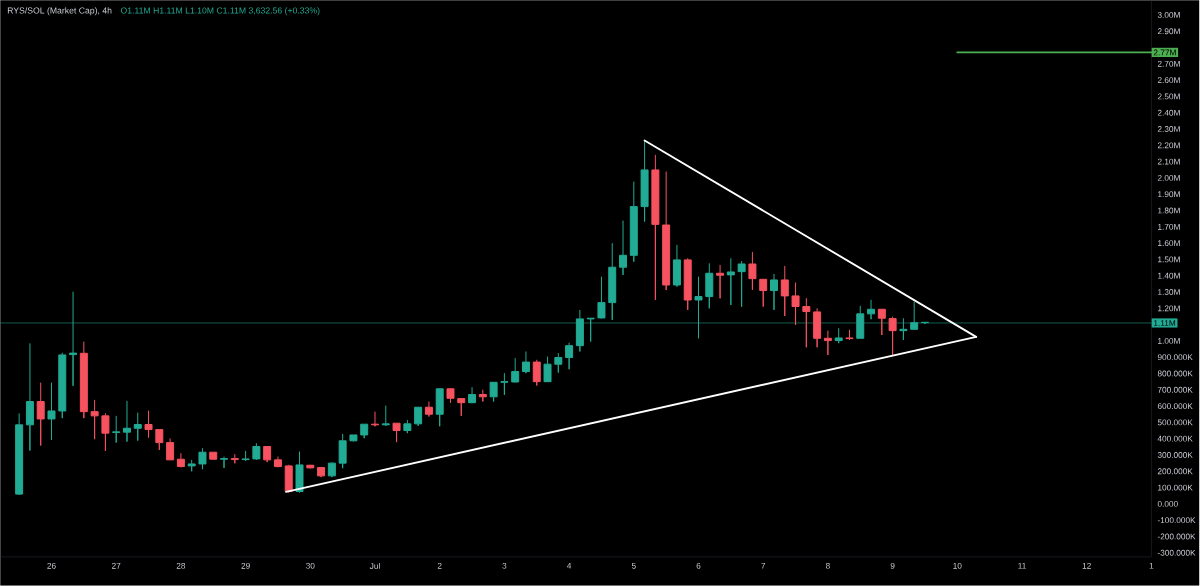  Describe the element at coordinates (1168, 15) in the screenshot. I see `y-tick-label: 3.00M` at that location.